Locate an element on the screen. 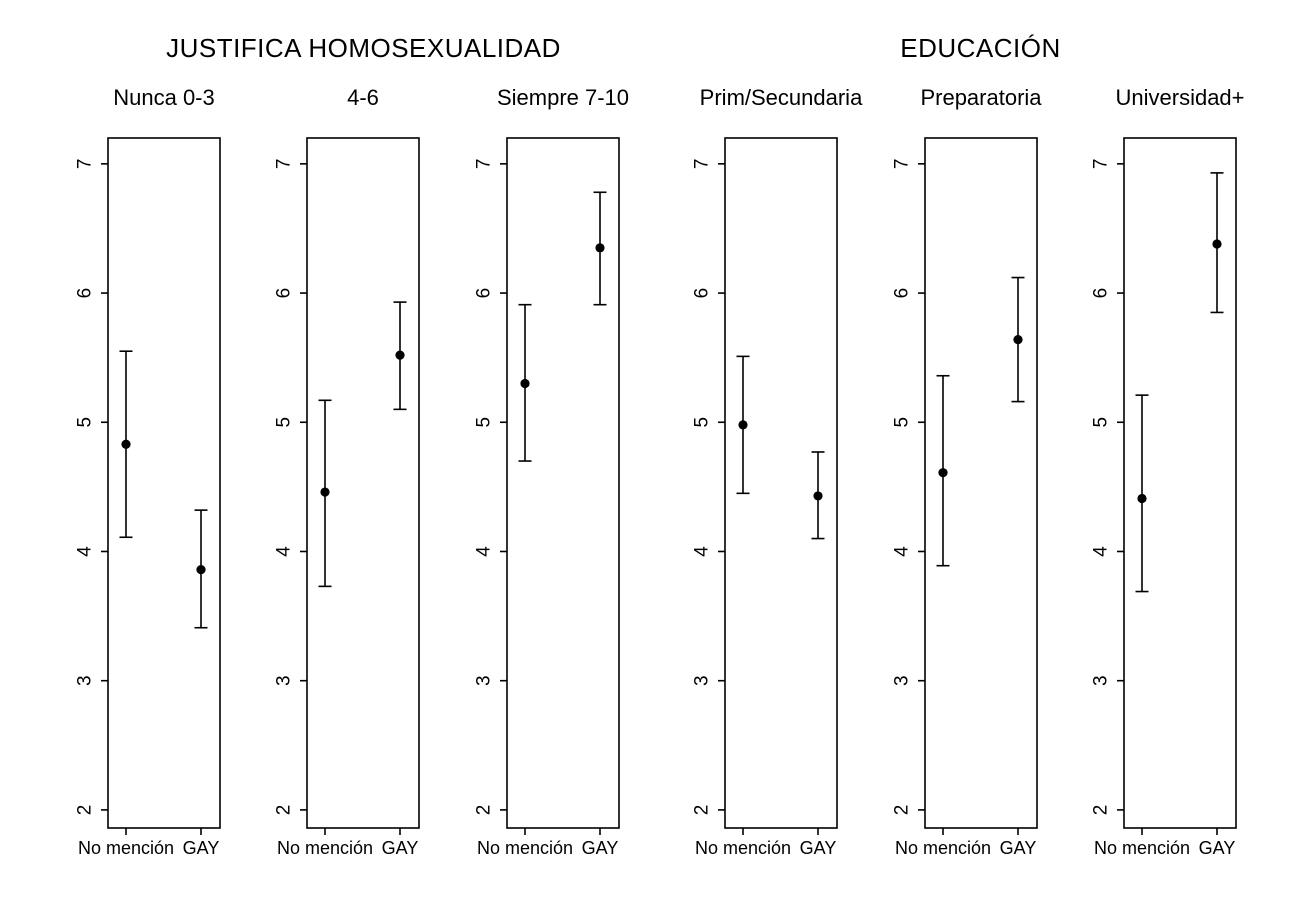 The image size is (1298, 910). panel-3: 2 3 4 5 6 7 No mención GAY is located at coordinates (547, 497).